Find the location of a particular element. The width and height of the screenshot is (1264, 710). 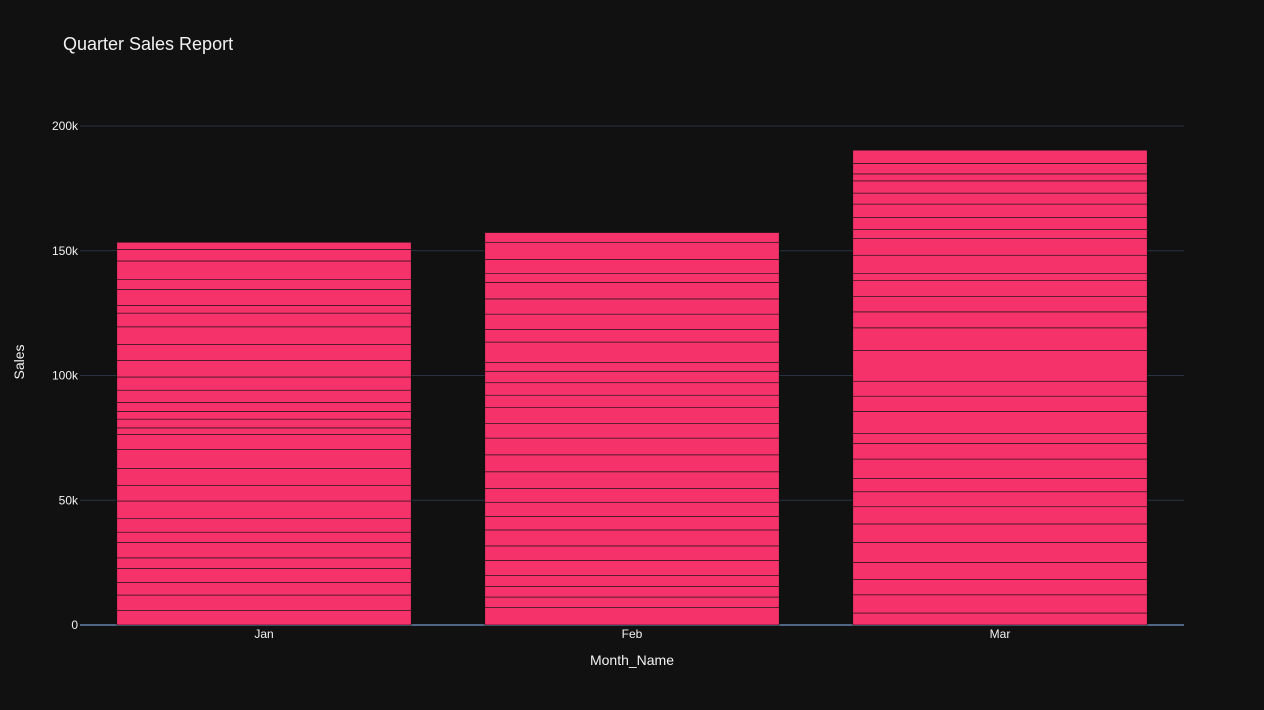

x-axis-label: Month_Name is located at coordinates (632, 660).